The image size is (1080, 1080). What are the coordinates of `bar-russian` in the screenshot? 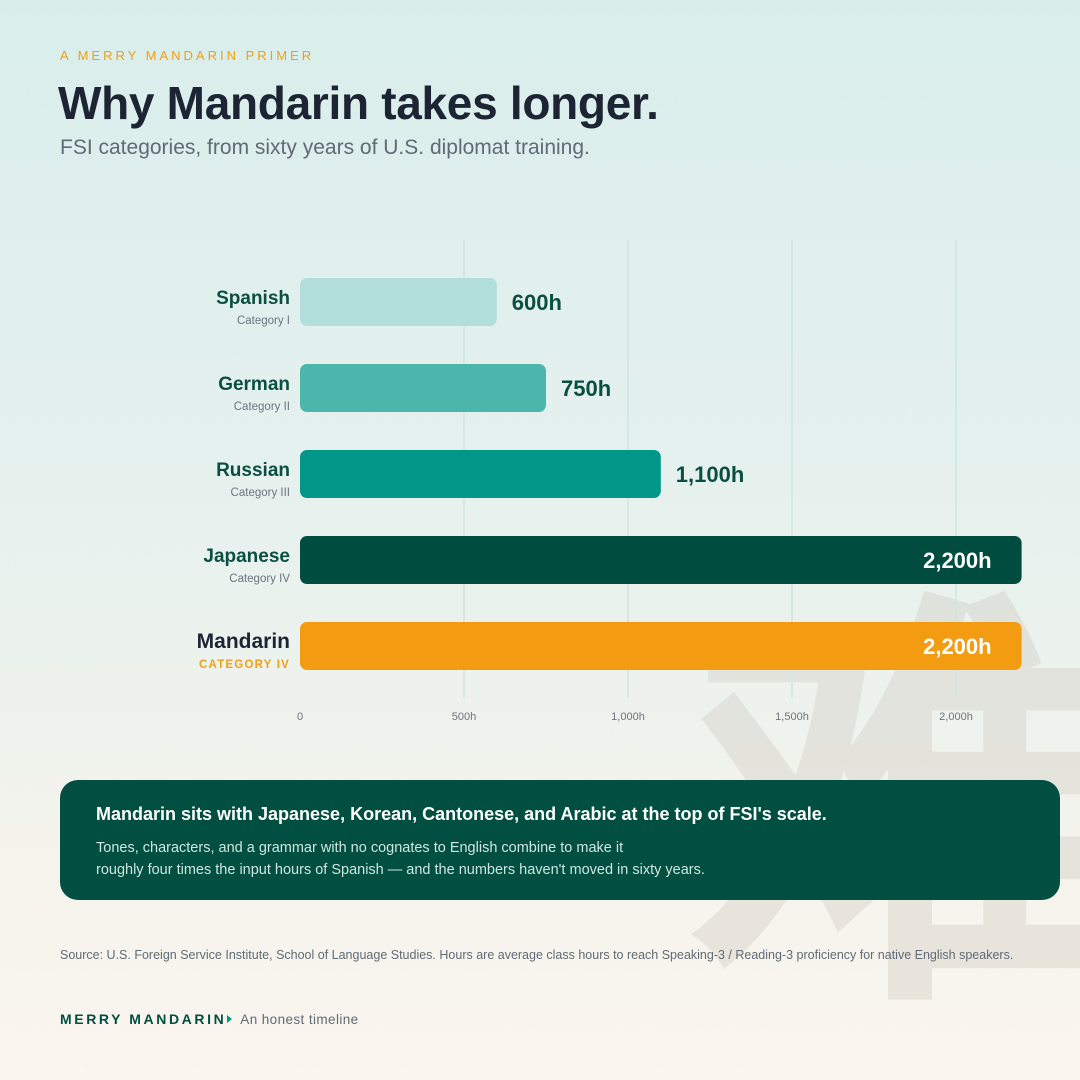 It's located at (480, 474).